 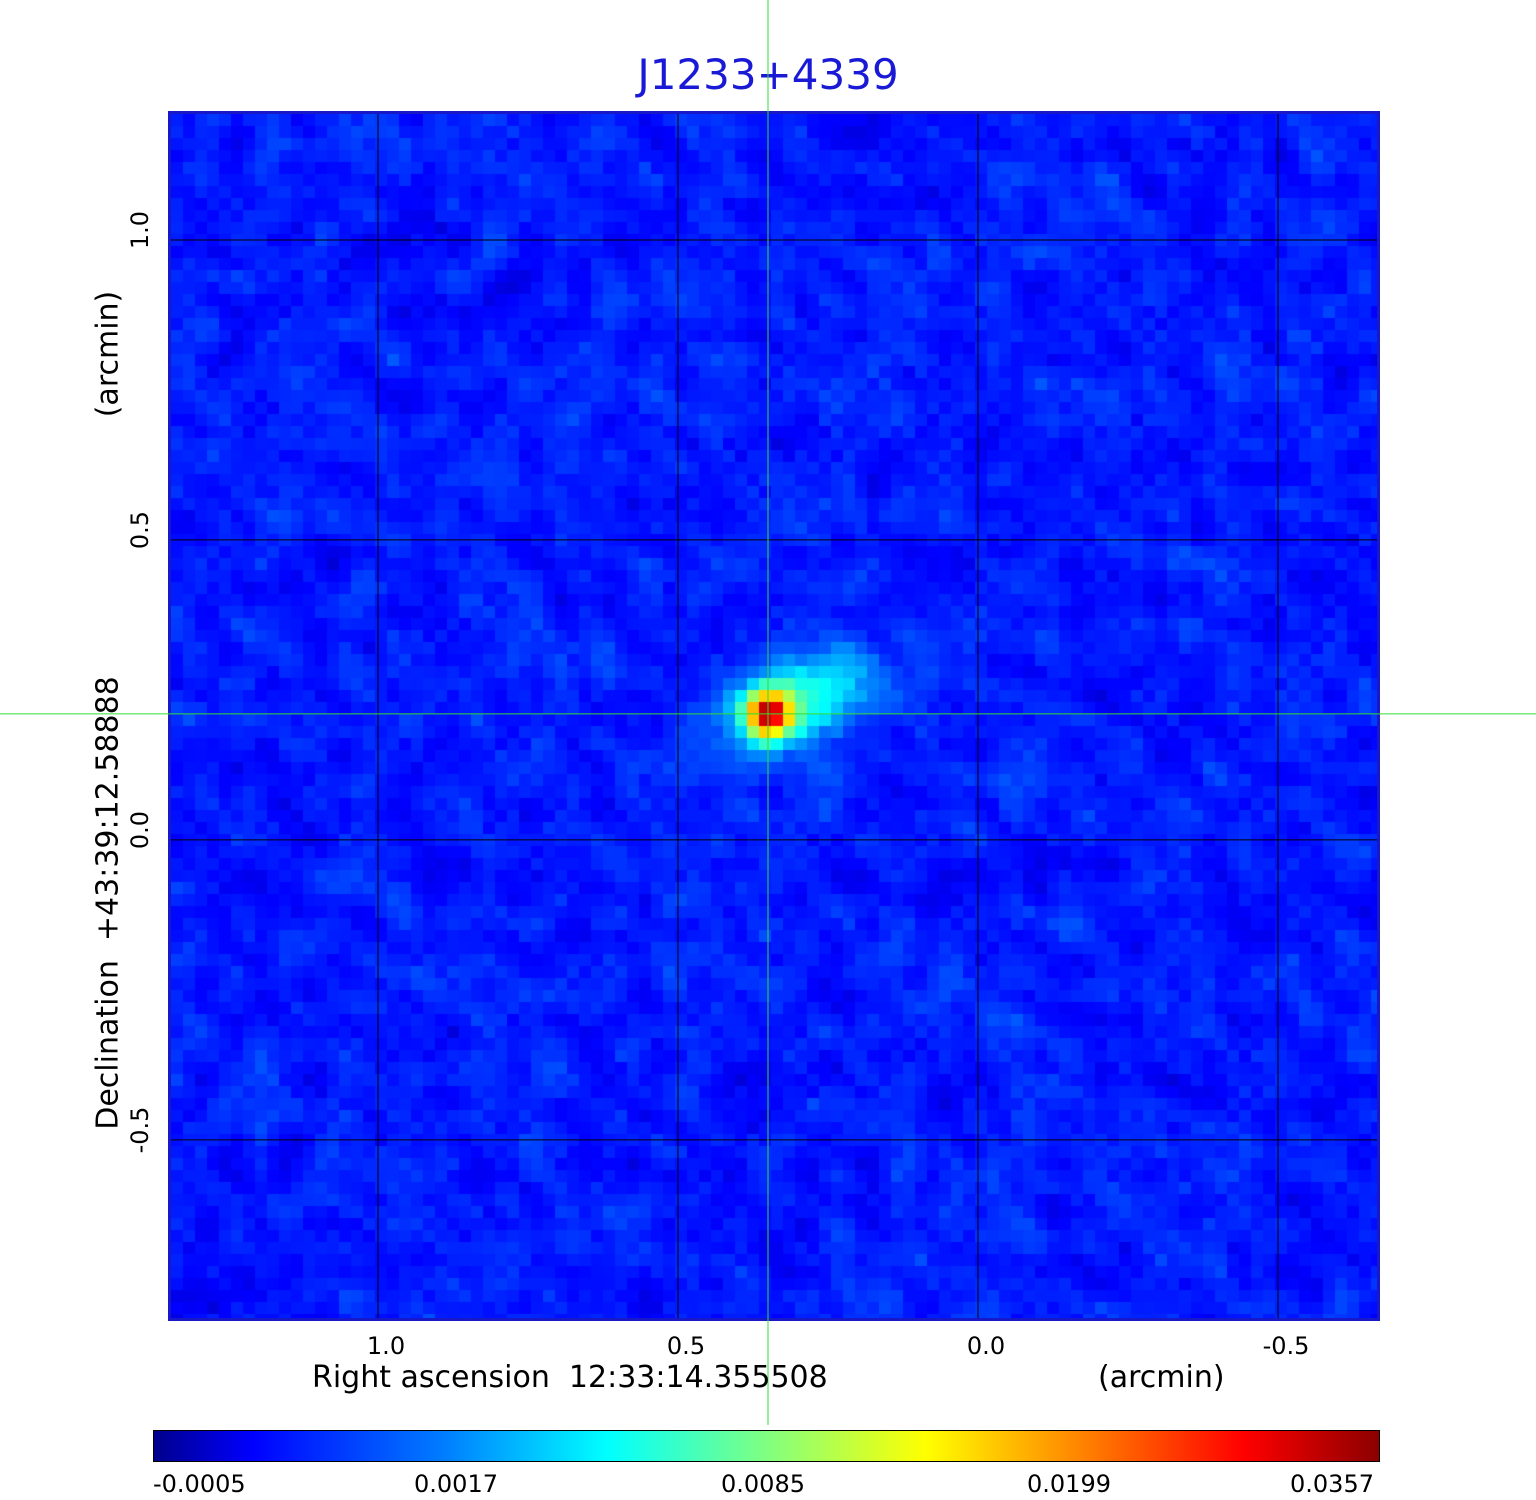 I want to click on y-axis-unit: (arcmin), so click(x=108, y=354).